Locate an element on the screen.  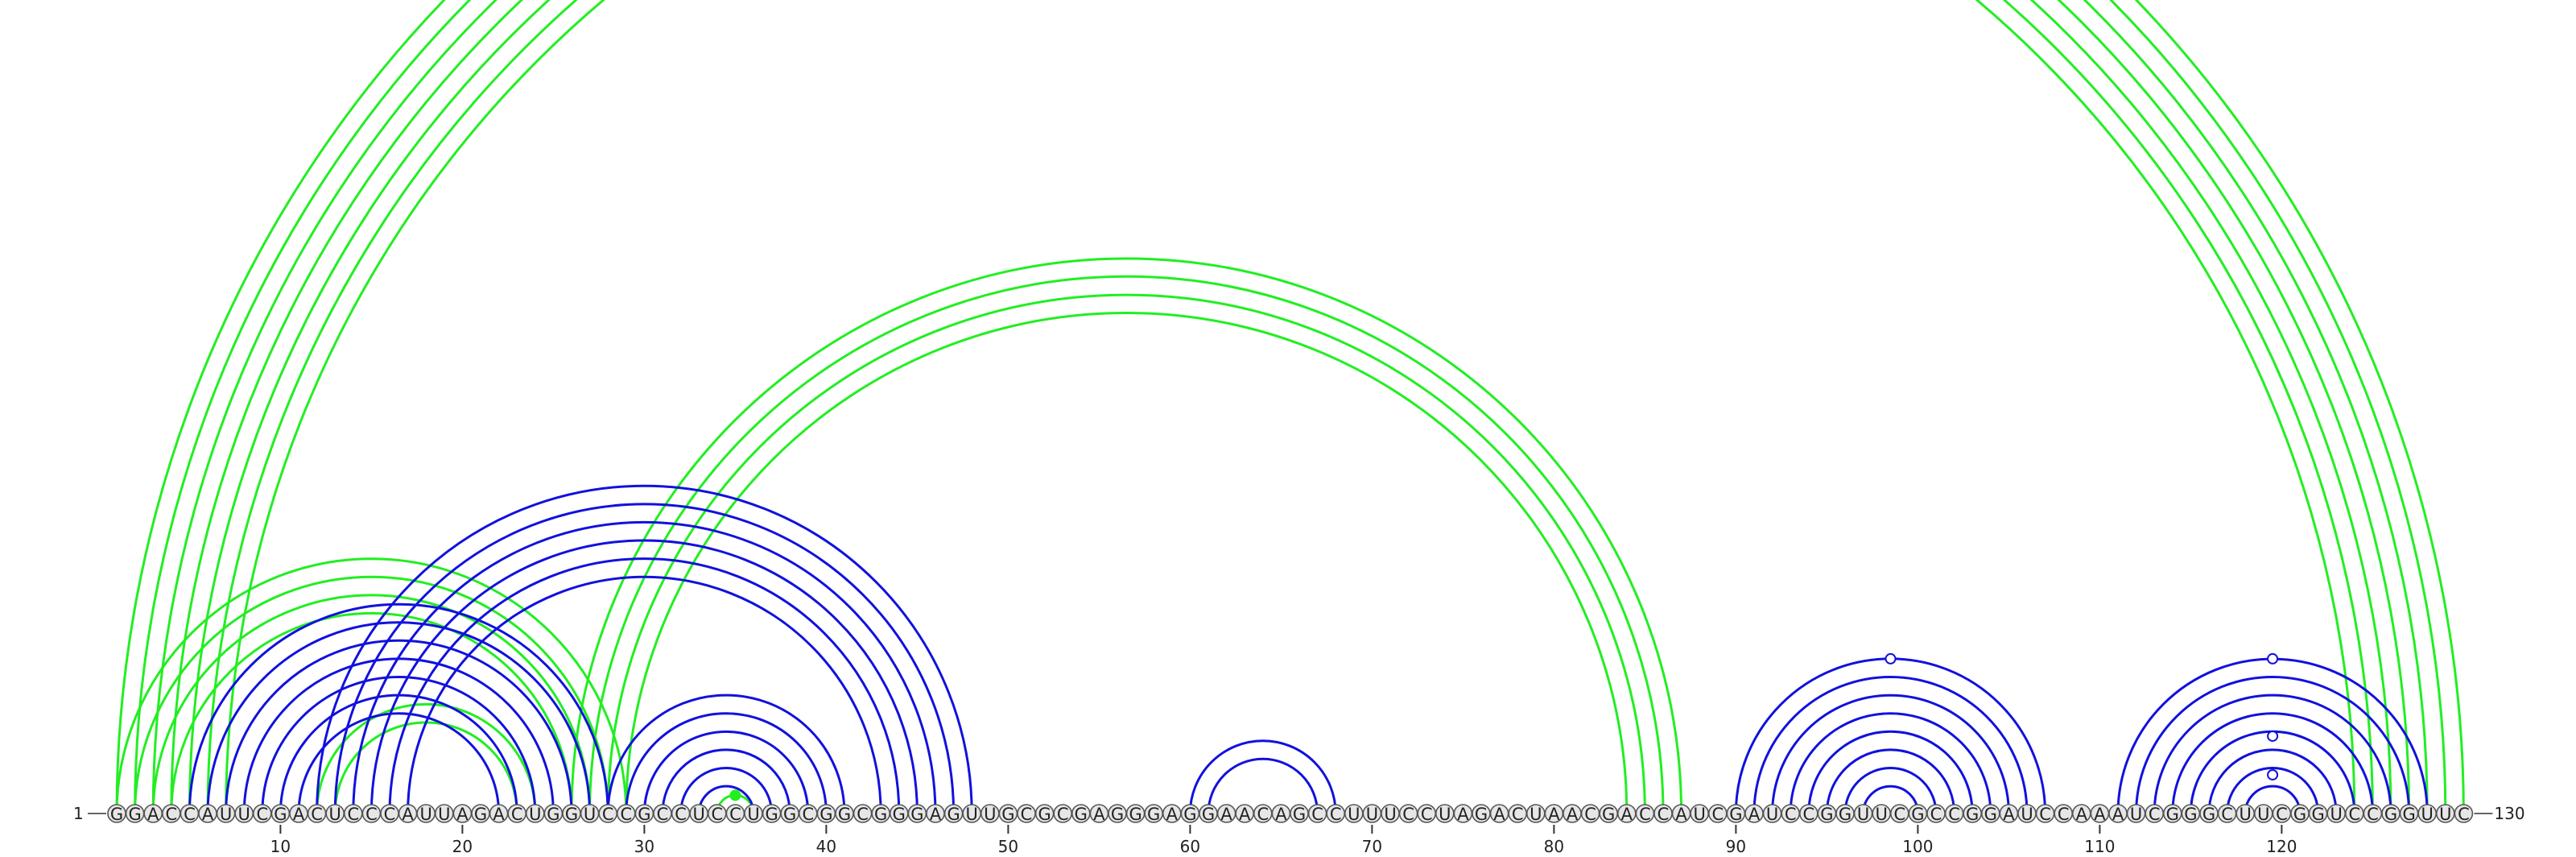
nucleotide-102: C is located at coordinates (1954, 814).